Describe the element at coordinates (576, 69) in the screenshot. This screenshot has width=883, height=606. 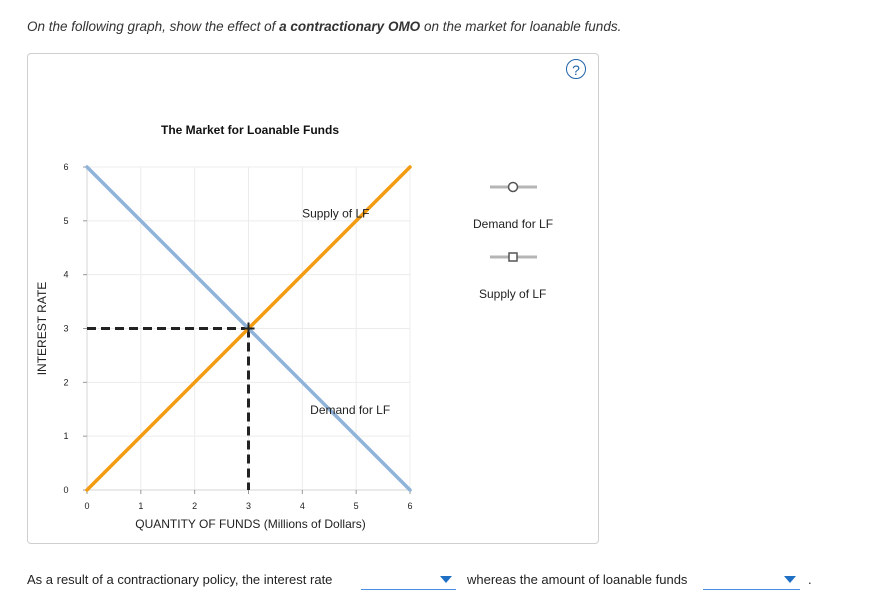
I see `help-icon: ?` at that location.